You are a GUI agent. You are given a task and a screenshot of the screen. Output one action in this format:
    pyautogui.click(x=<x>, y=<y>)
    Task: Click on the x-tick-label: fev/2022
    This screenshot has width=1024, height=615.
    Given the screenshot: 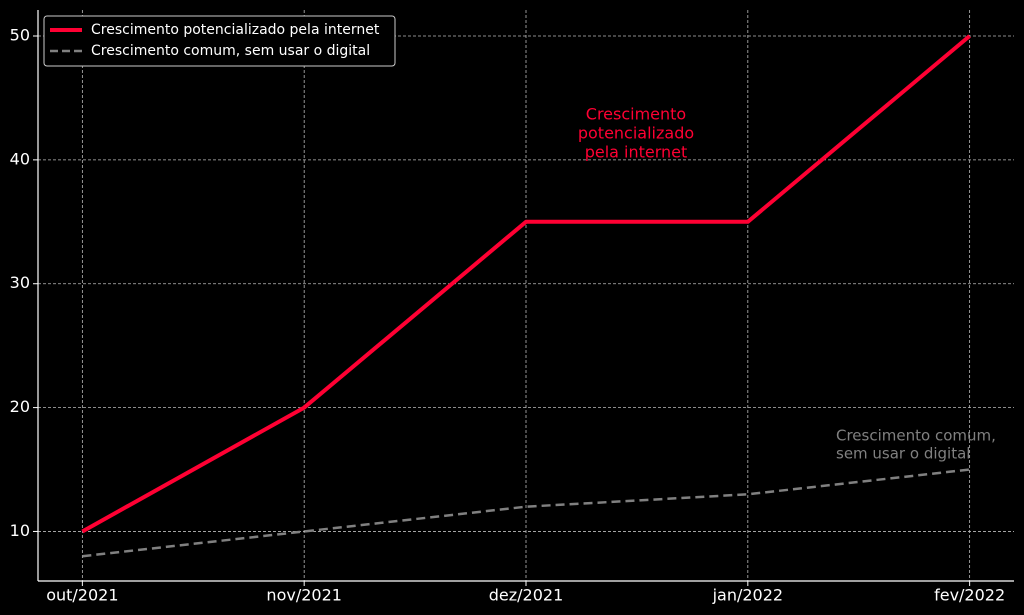 What is the action you would take?
    pyautogui.click(x=969, y=595)
    